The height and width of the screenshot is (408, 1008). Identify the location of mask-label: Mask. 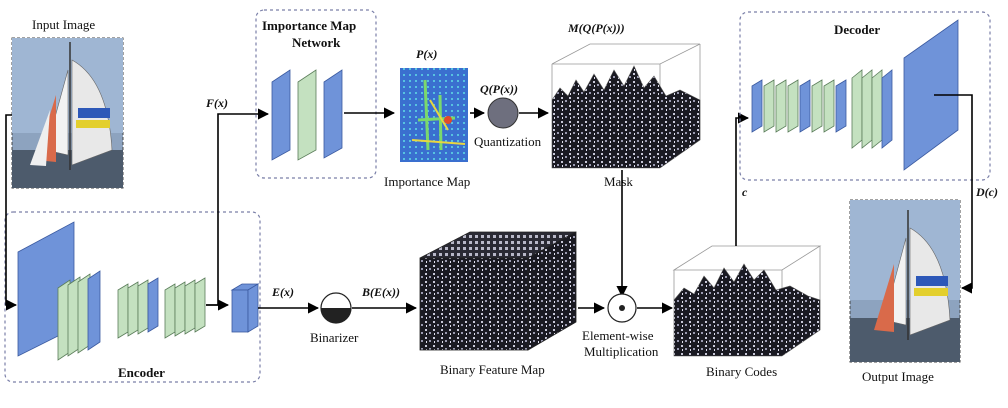
(618, 181).